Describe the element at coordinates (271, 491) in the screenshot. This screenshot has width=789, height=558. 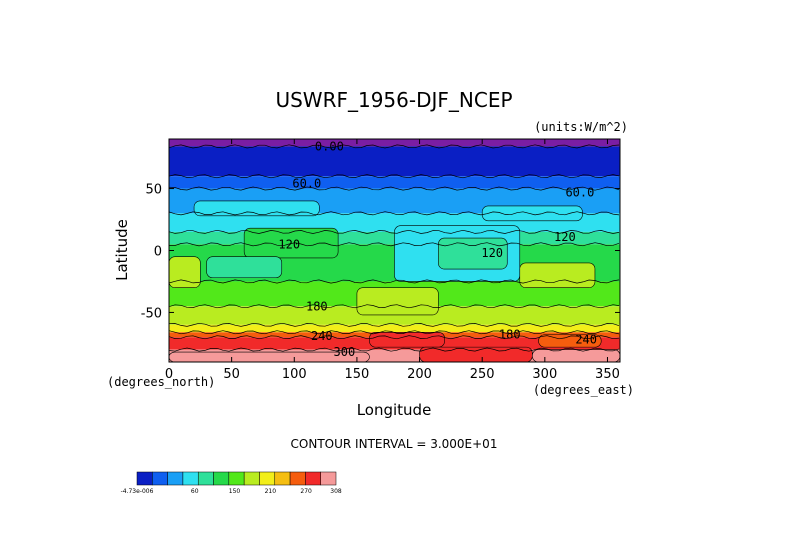
I see `colorbar-tick-label: 210` at that location.